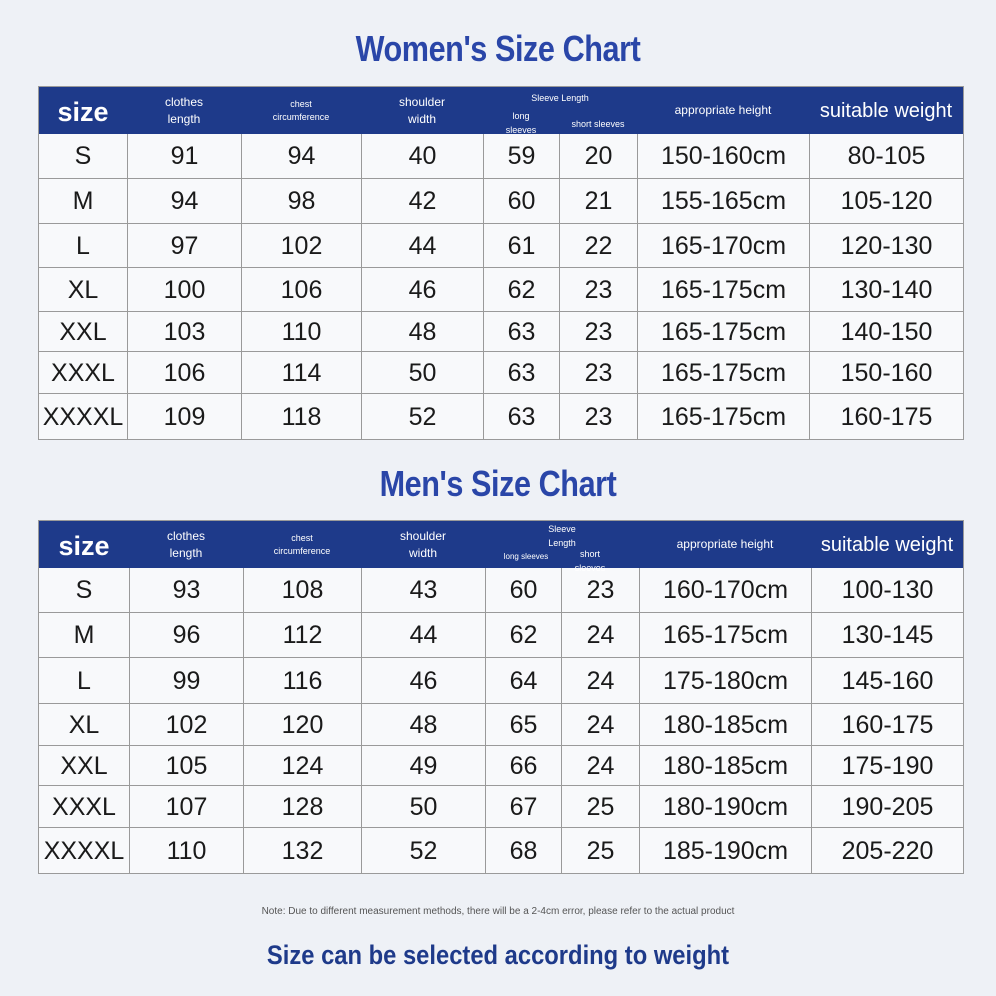 This screenshot has height=996, width=996. Describe the element at coordinates (723, 246) in the screenshot. I see `cell-height: 165-170cm` at that location.